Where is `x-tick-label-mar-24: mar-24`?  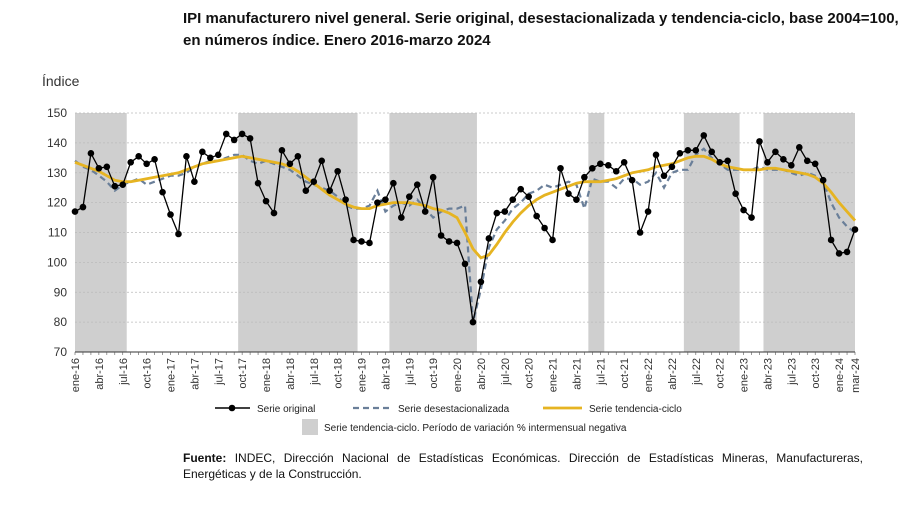
x-tick-label-mar-24: mar-24 is located at coordinates (856, 375).